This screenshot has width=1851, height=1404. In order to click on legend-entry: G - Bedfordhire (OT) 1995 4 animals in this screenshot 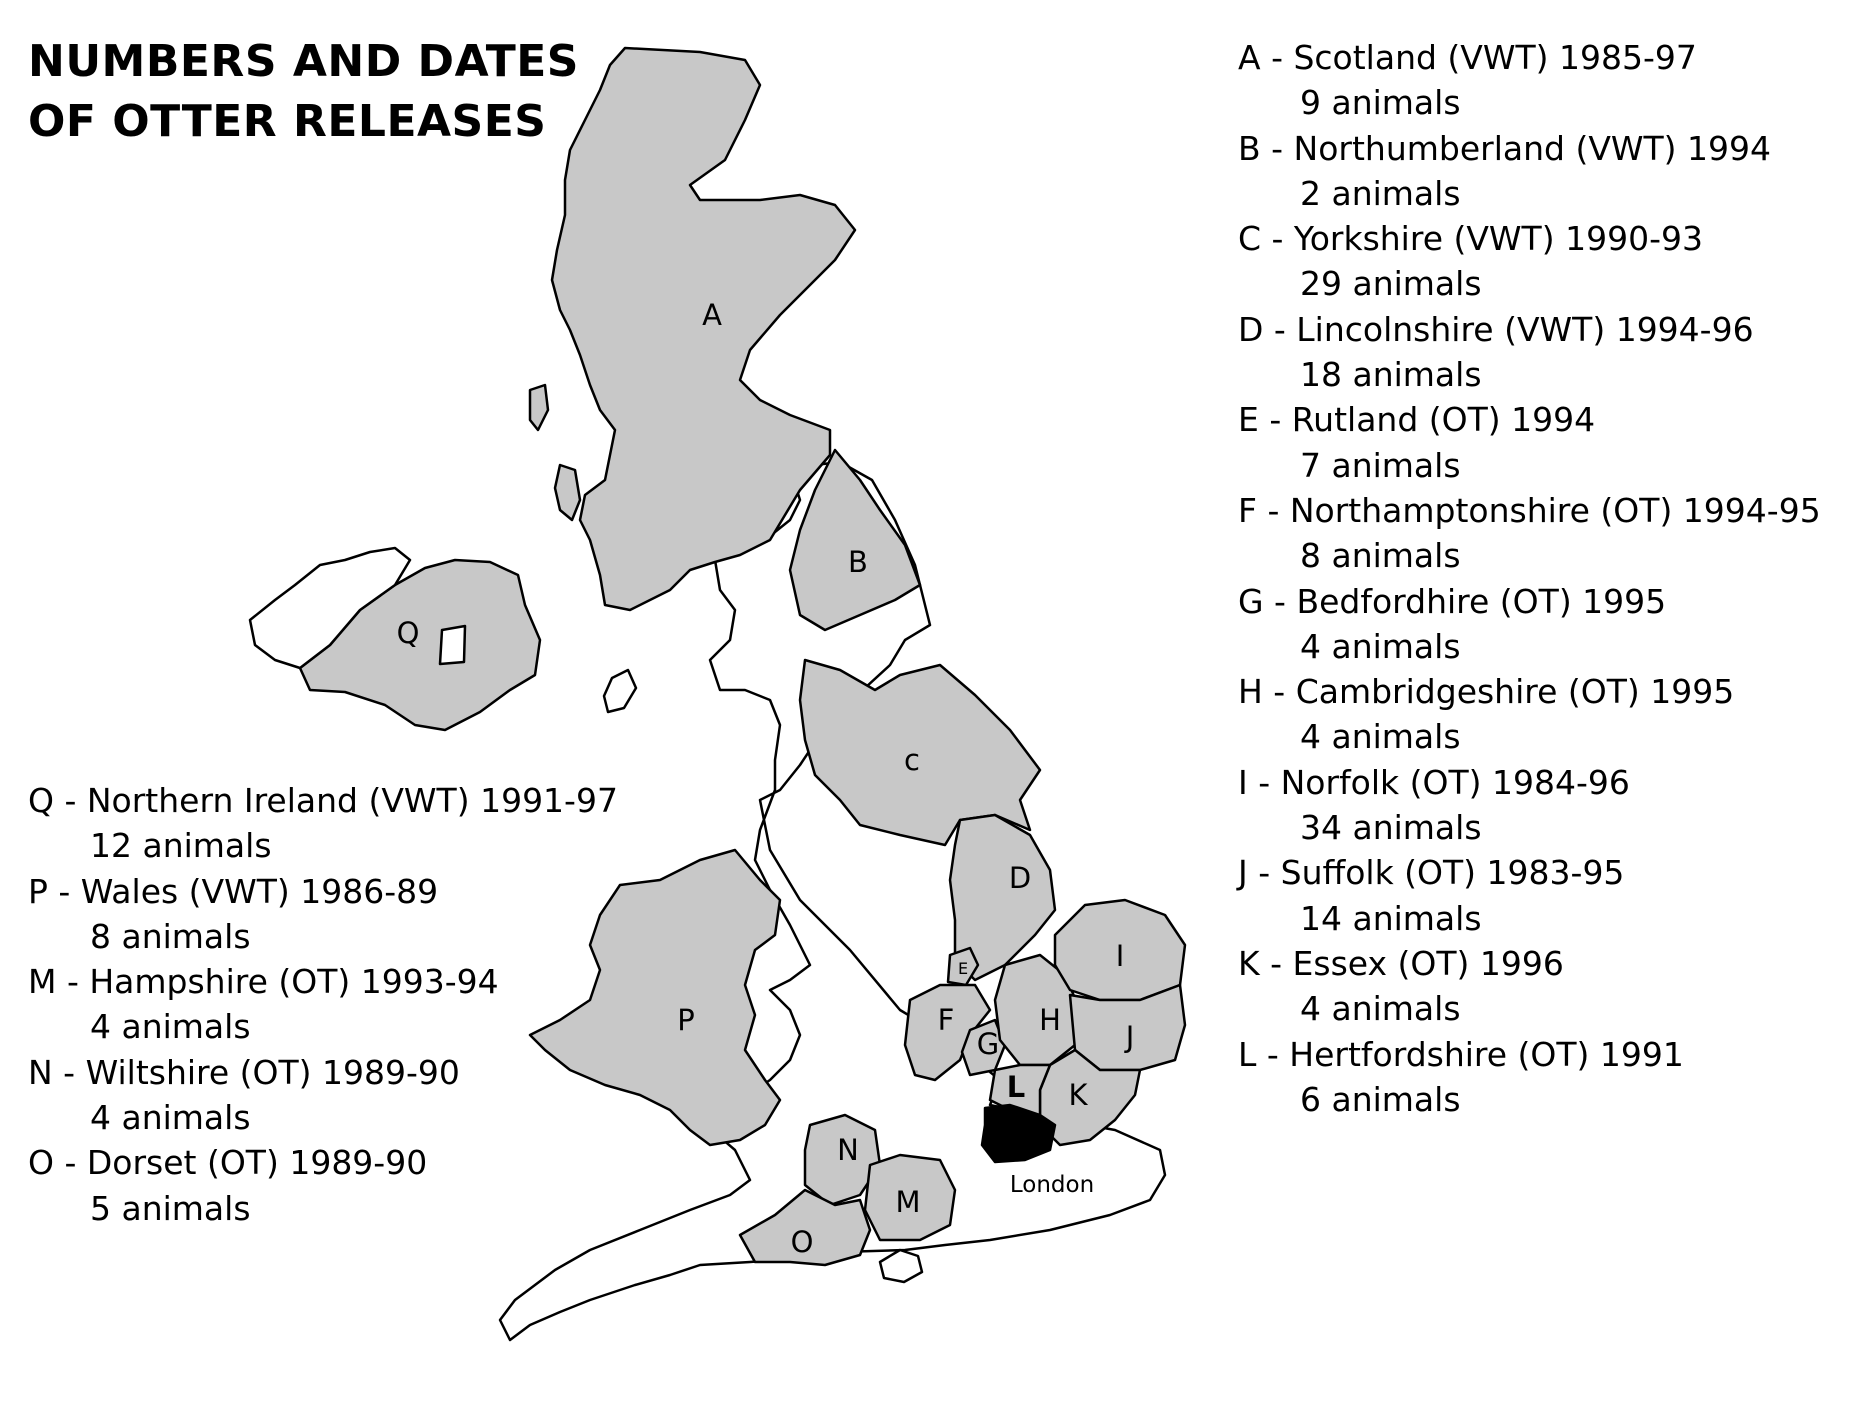, I will do `click(1529, 624)`.